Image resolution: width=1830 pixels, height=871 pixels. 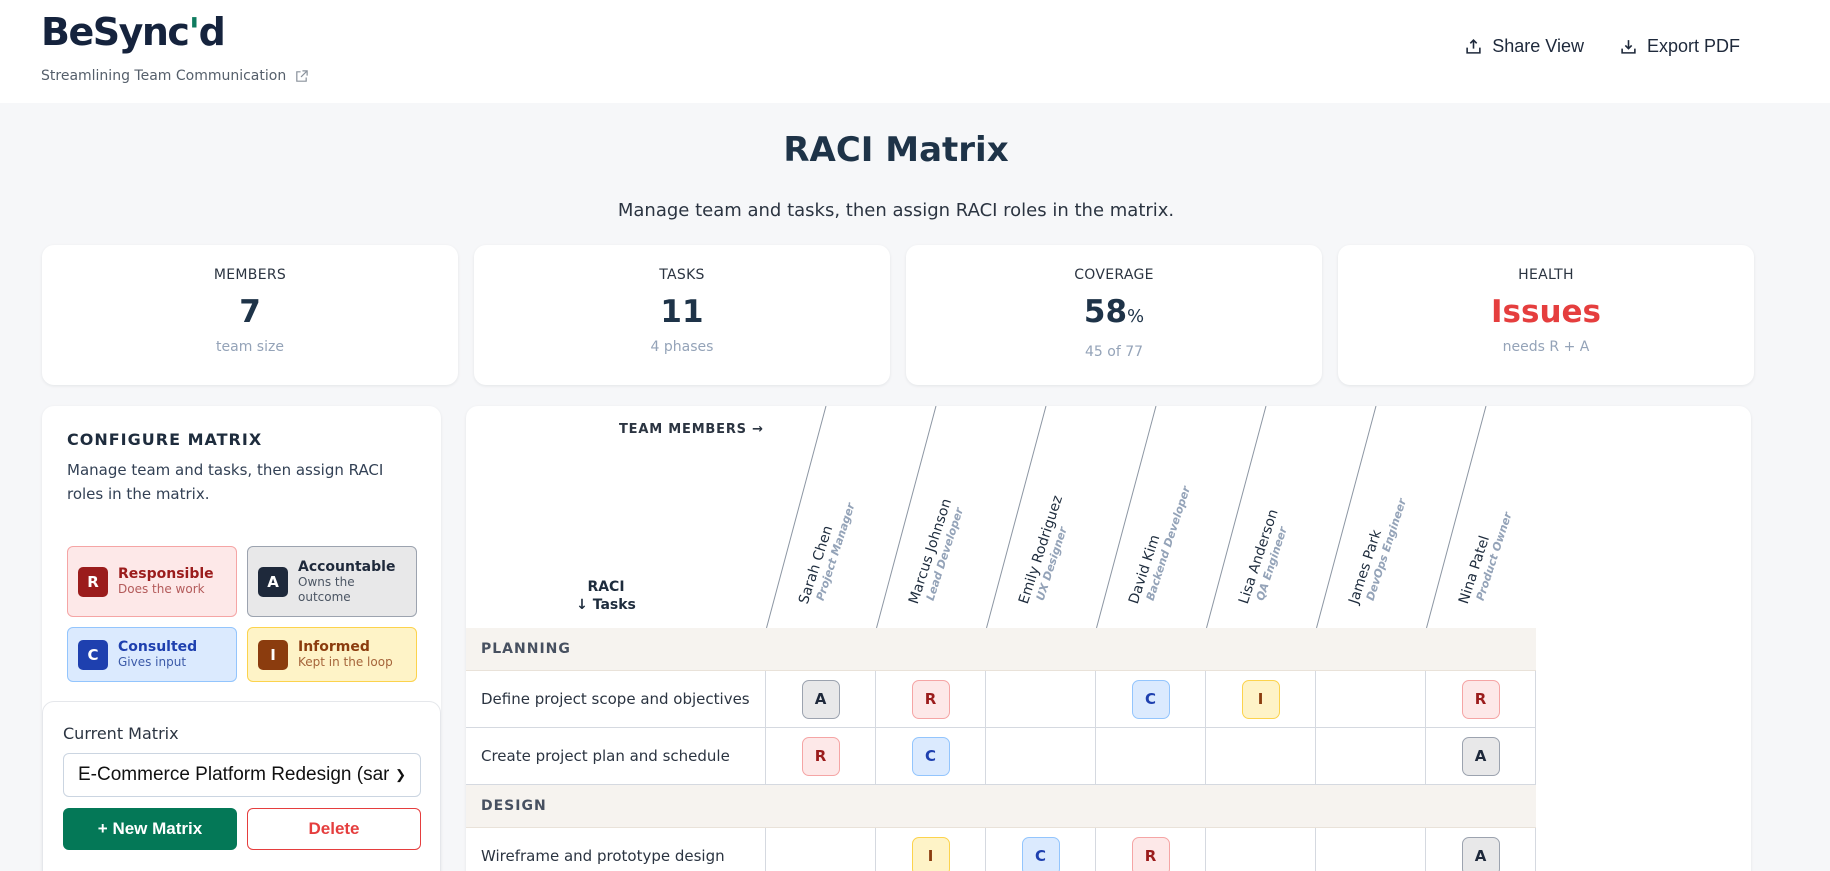 I want to click on raci-corner-label: RACI ↓ Tasks, so click(x=606, y=596).